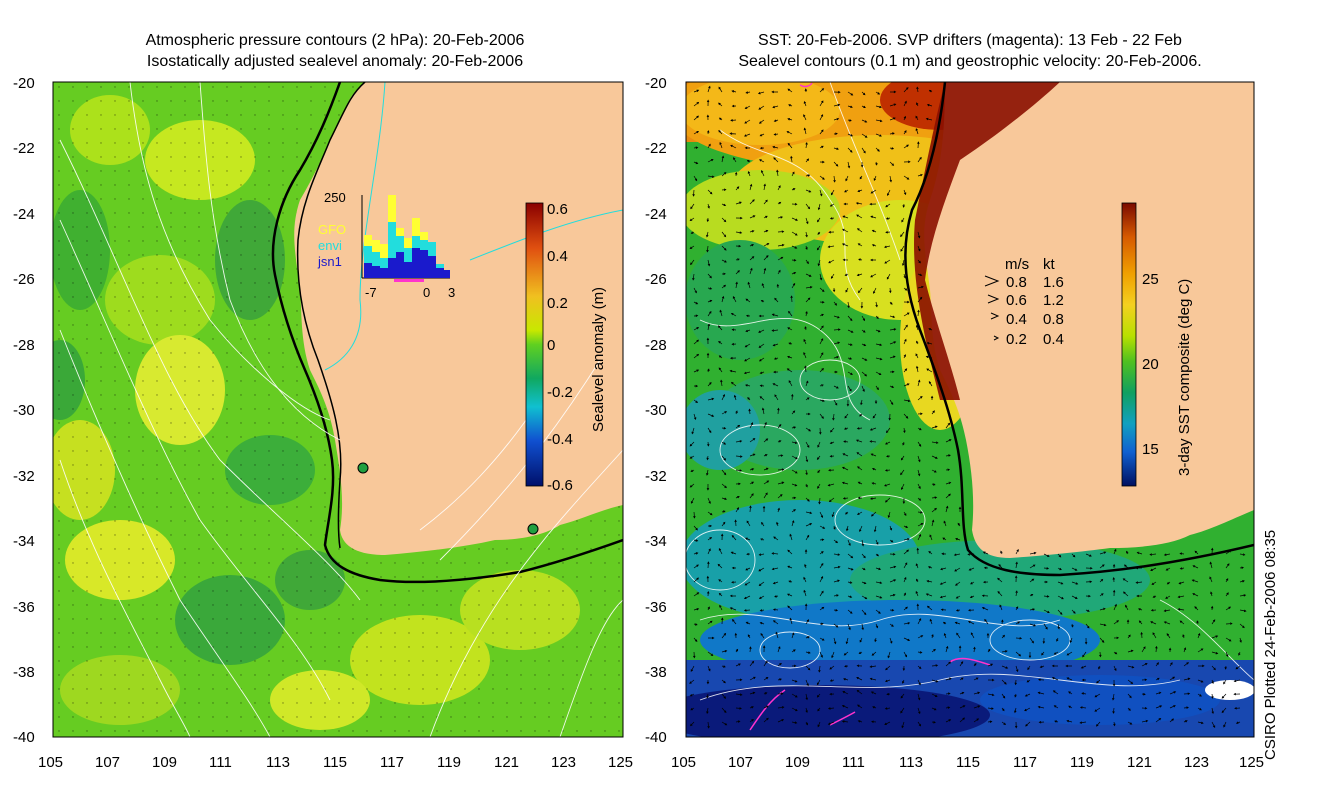 The image size is (1320, 810). What do you see at coordinates (656, 279) in the screenshot?
I see `lat-label: -26` at bounding box center [656, 279].